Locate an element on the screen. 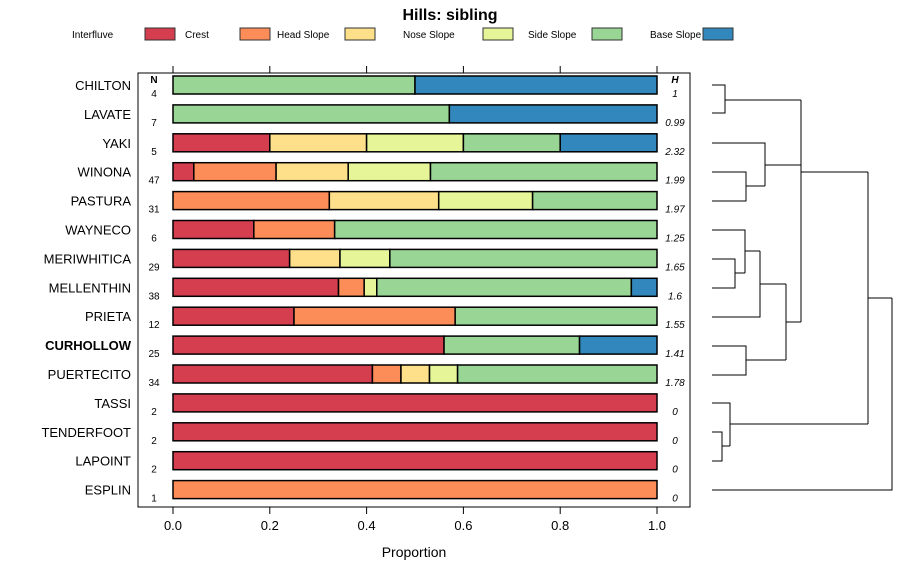 The image size is (900, 580). x-tick-label: 1.0 is located at coordinates (657, 525).